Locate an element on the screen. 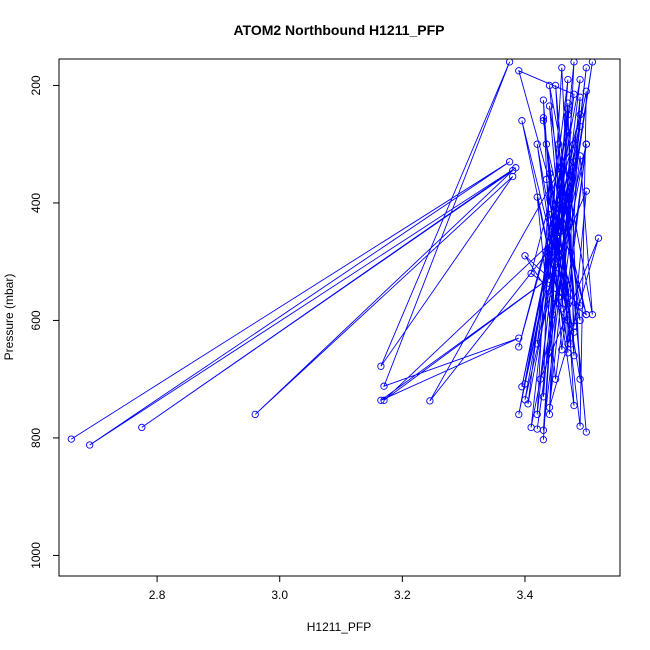  x-tick-label: 3.2 is located at coordinates (402, 595).